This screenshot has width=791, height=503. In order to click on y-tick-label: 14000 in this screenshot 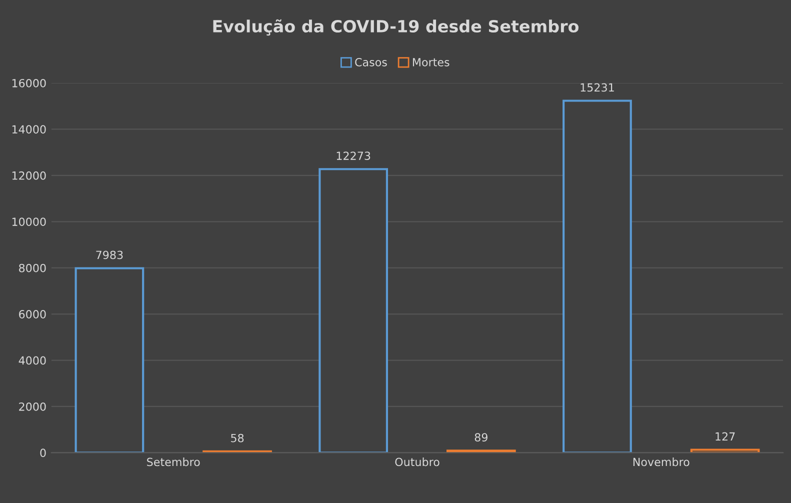, I will do `click(29, 129)`.